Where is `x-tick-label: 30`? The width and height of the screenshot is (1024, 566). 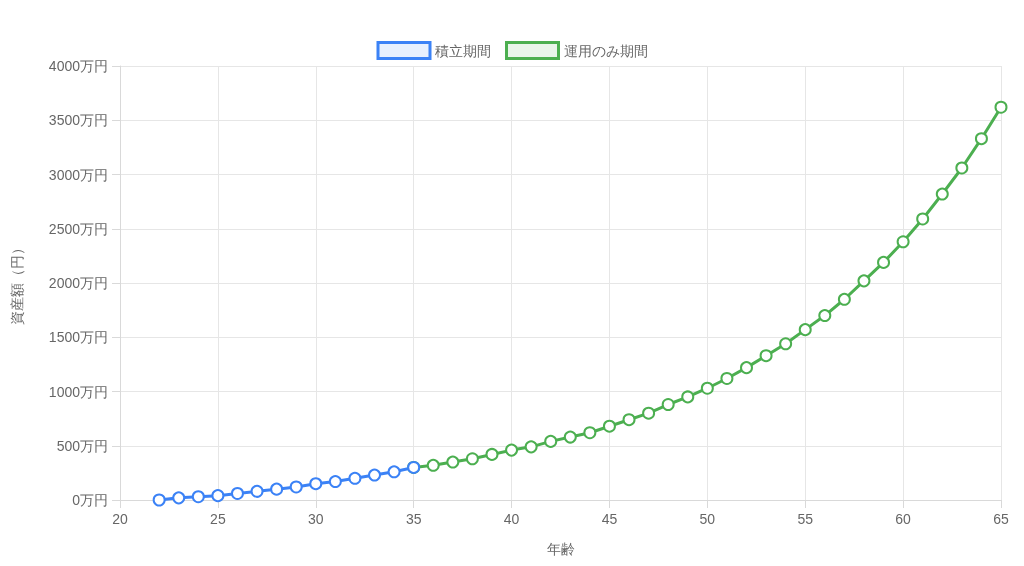
x-tick-label: 30 is located at coordinates (315, 519).